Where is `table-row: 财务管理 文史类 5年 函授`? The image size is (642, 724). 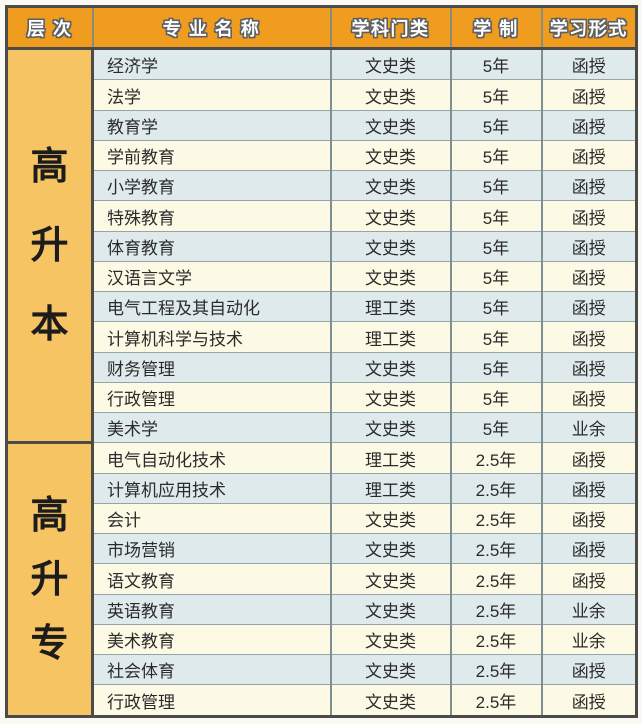 table-row: 财务管理 文史类 5年 函授 is located at coordinates (322, 367).